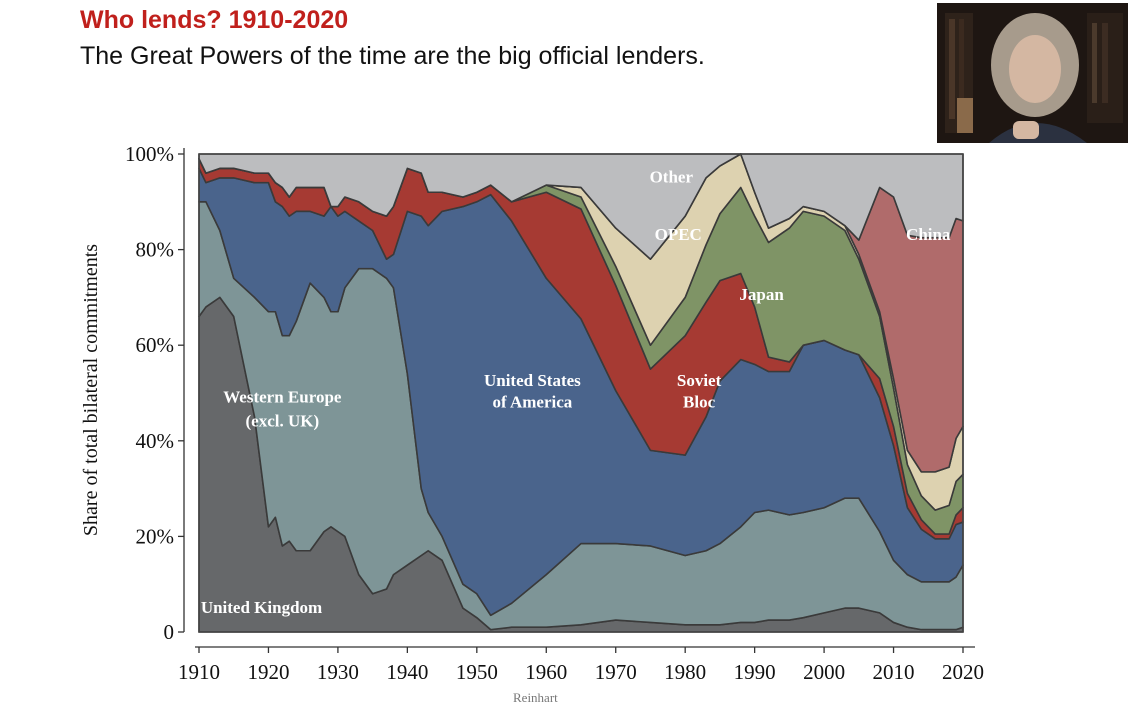 The width and height of the screenshot is (1132, 721). I want to click on presenter-video-icon, so click(1032, 73).